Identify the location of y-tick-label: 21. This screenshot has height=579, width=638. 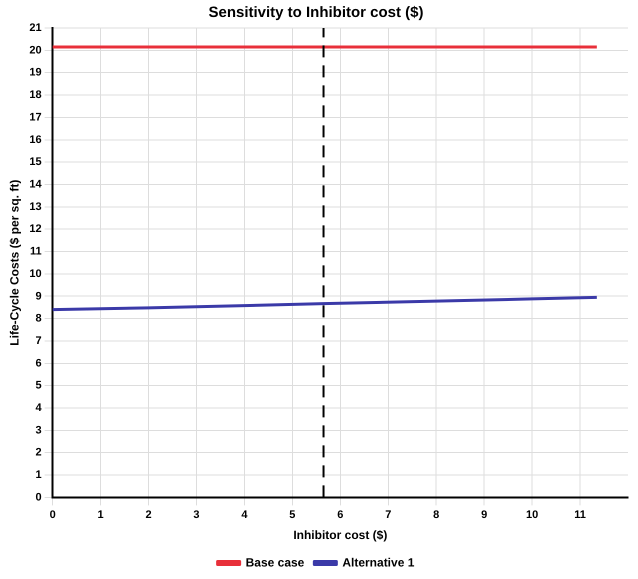
(35, 28).